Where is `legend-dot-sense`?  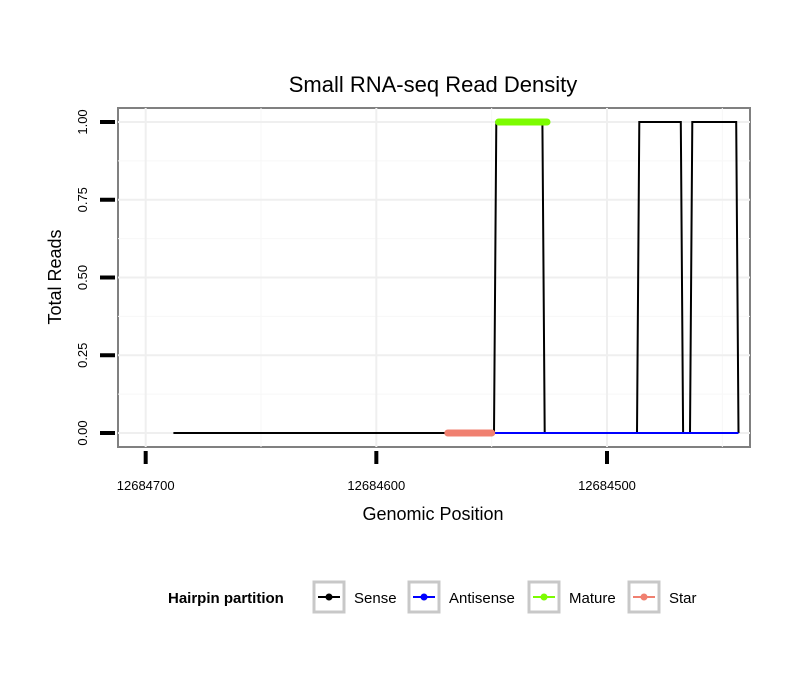 legend-dot-sense is located at coordinates (329, 597).